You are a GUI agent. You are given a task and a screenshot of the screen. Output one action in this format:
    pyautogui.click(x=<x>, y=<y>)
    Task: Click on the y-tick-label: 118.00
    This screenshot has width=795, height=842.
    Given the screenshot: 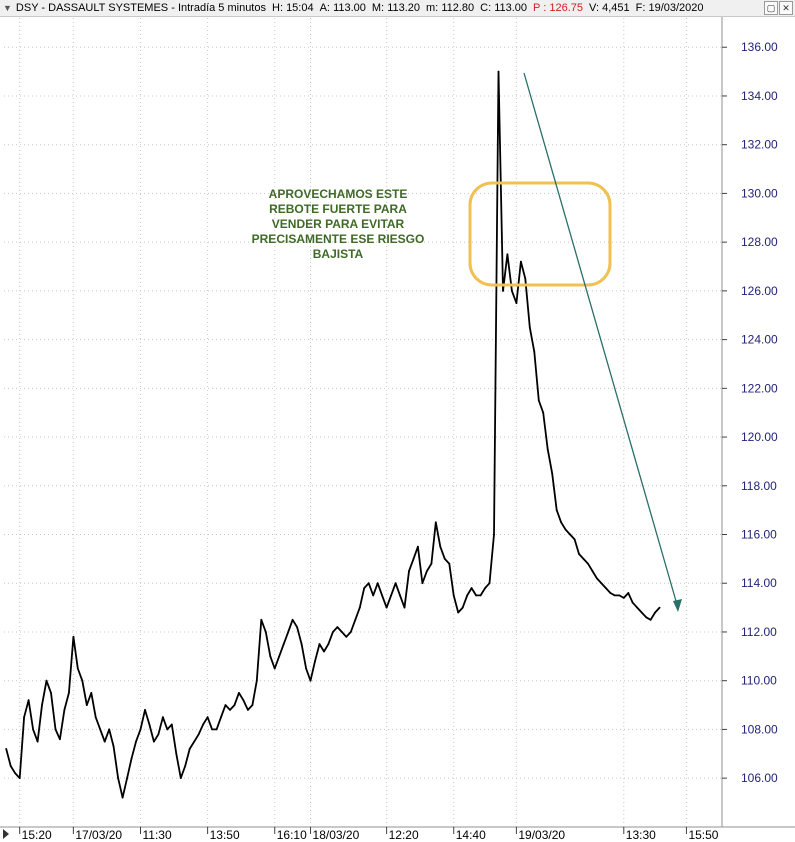 What is the action you would take?
    pyautogui.click(x=759, y=486)
    